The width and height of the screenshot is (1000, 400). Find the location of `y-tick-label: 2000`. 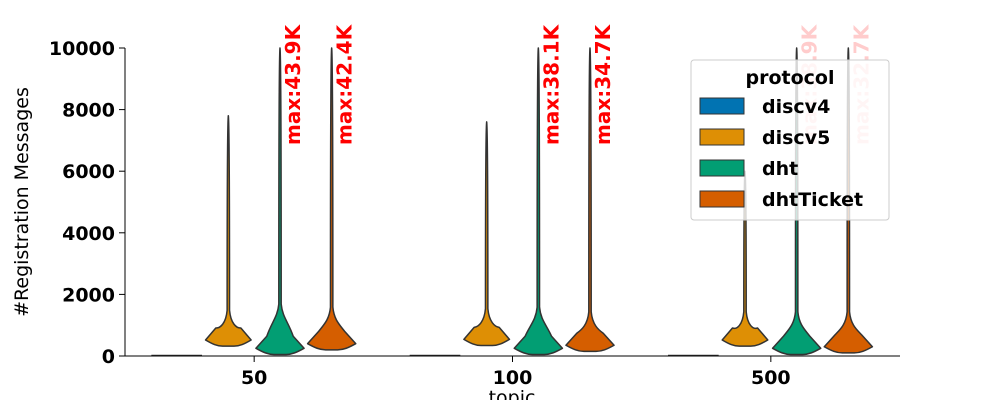

y-tick-label: 2000 is located at coordinates (88, 295).